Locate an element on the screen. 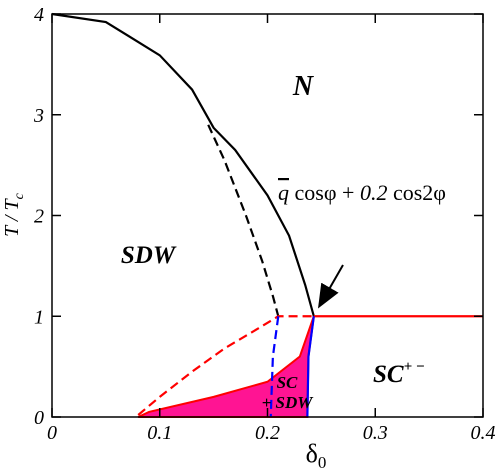 This screenshot has height=474, width=498. x-tick-label: 0 is located at coordinates (52, 433).